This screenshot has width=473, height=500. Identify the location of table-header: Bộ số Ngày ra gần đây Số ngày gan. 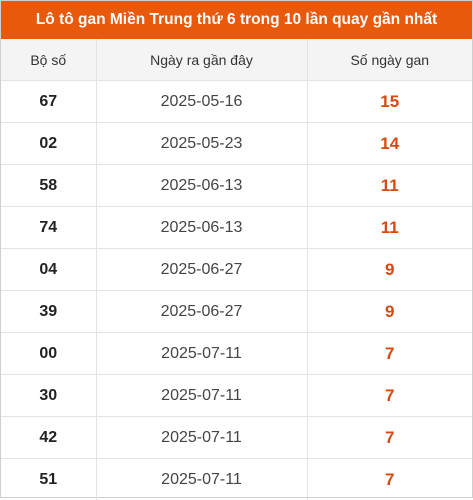
(236, 60).